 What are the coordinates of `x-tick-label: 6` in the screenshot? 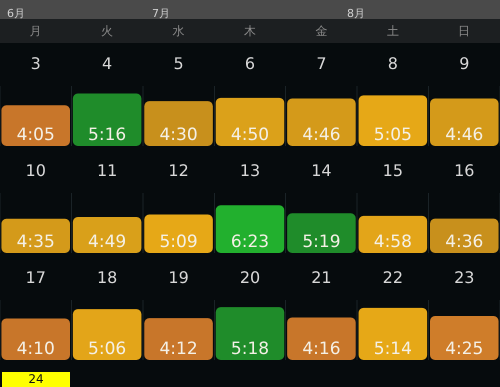 It's located at (250, 63).